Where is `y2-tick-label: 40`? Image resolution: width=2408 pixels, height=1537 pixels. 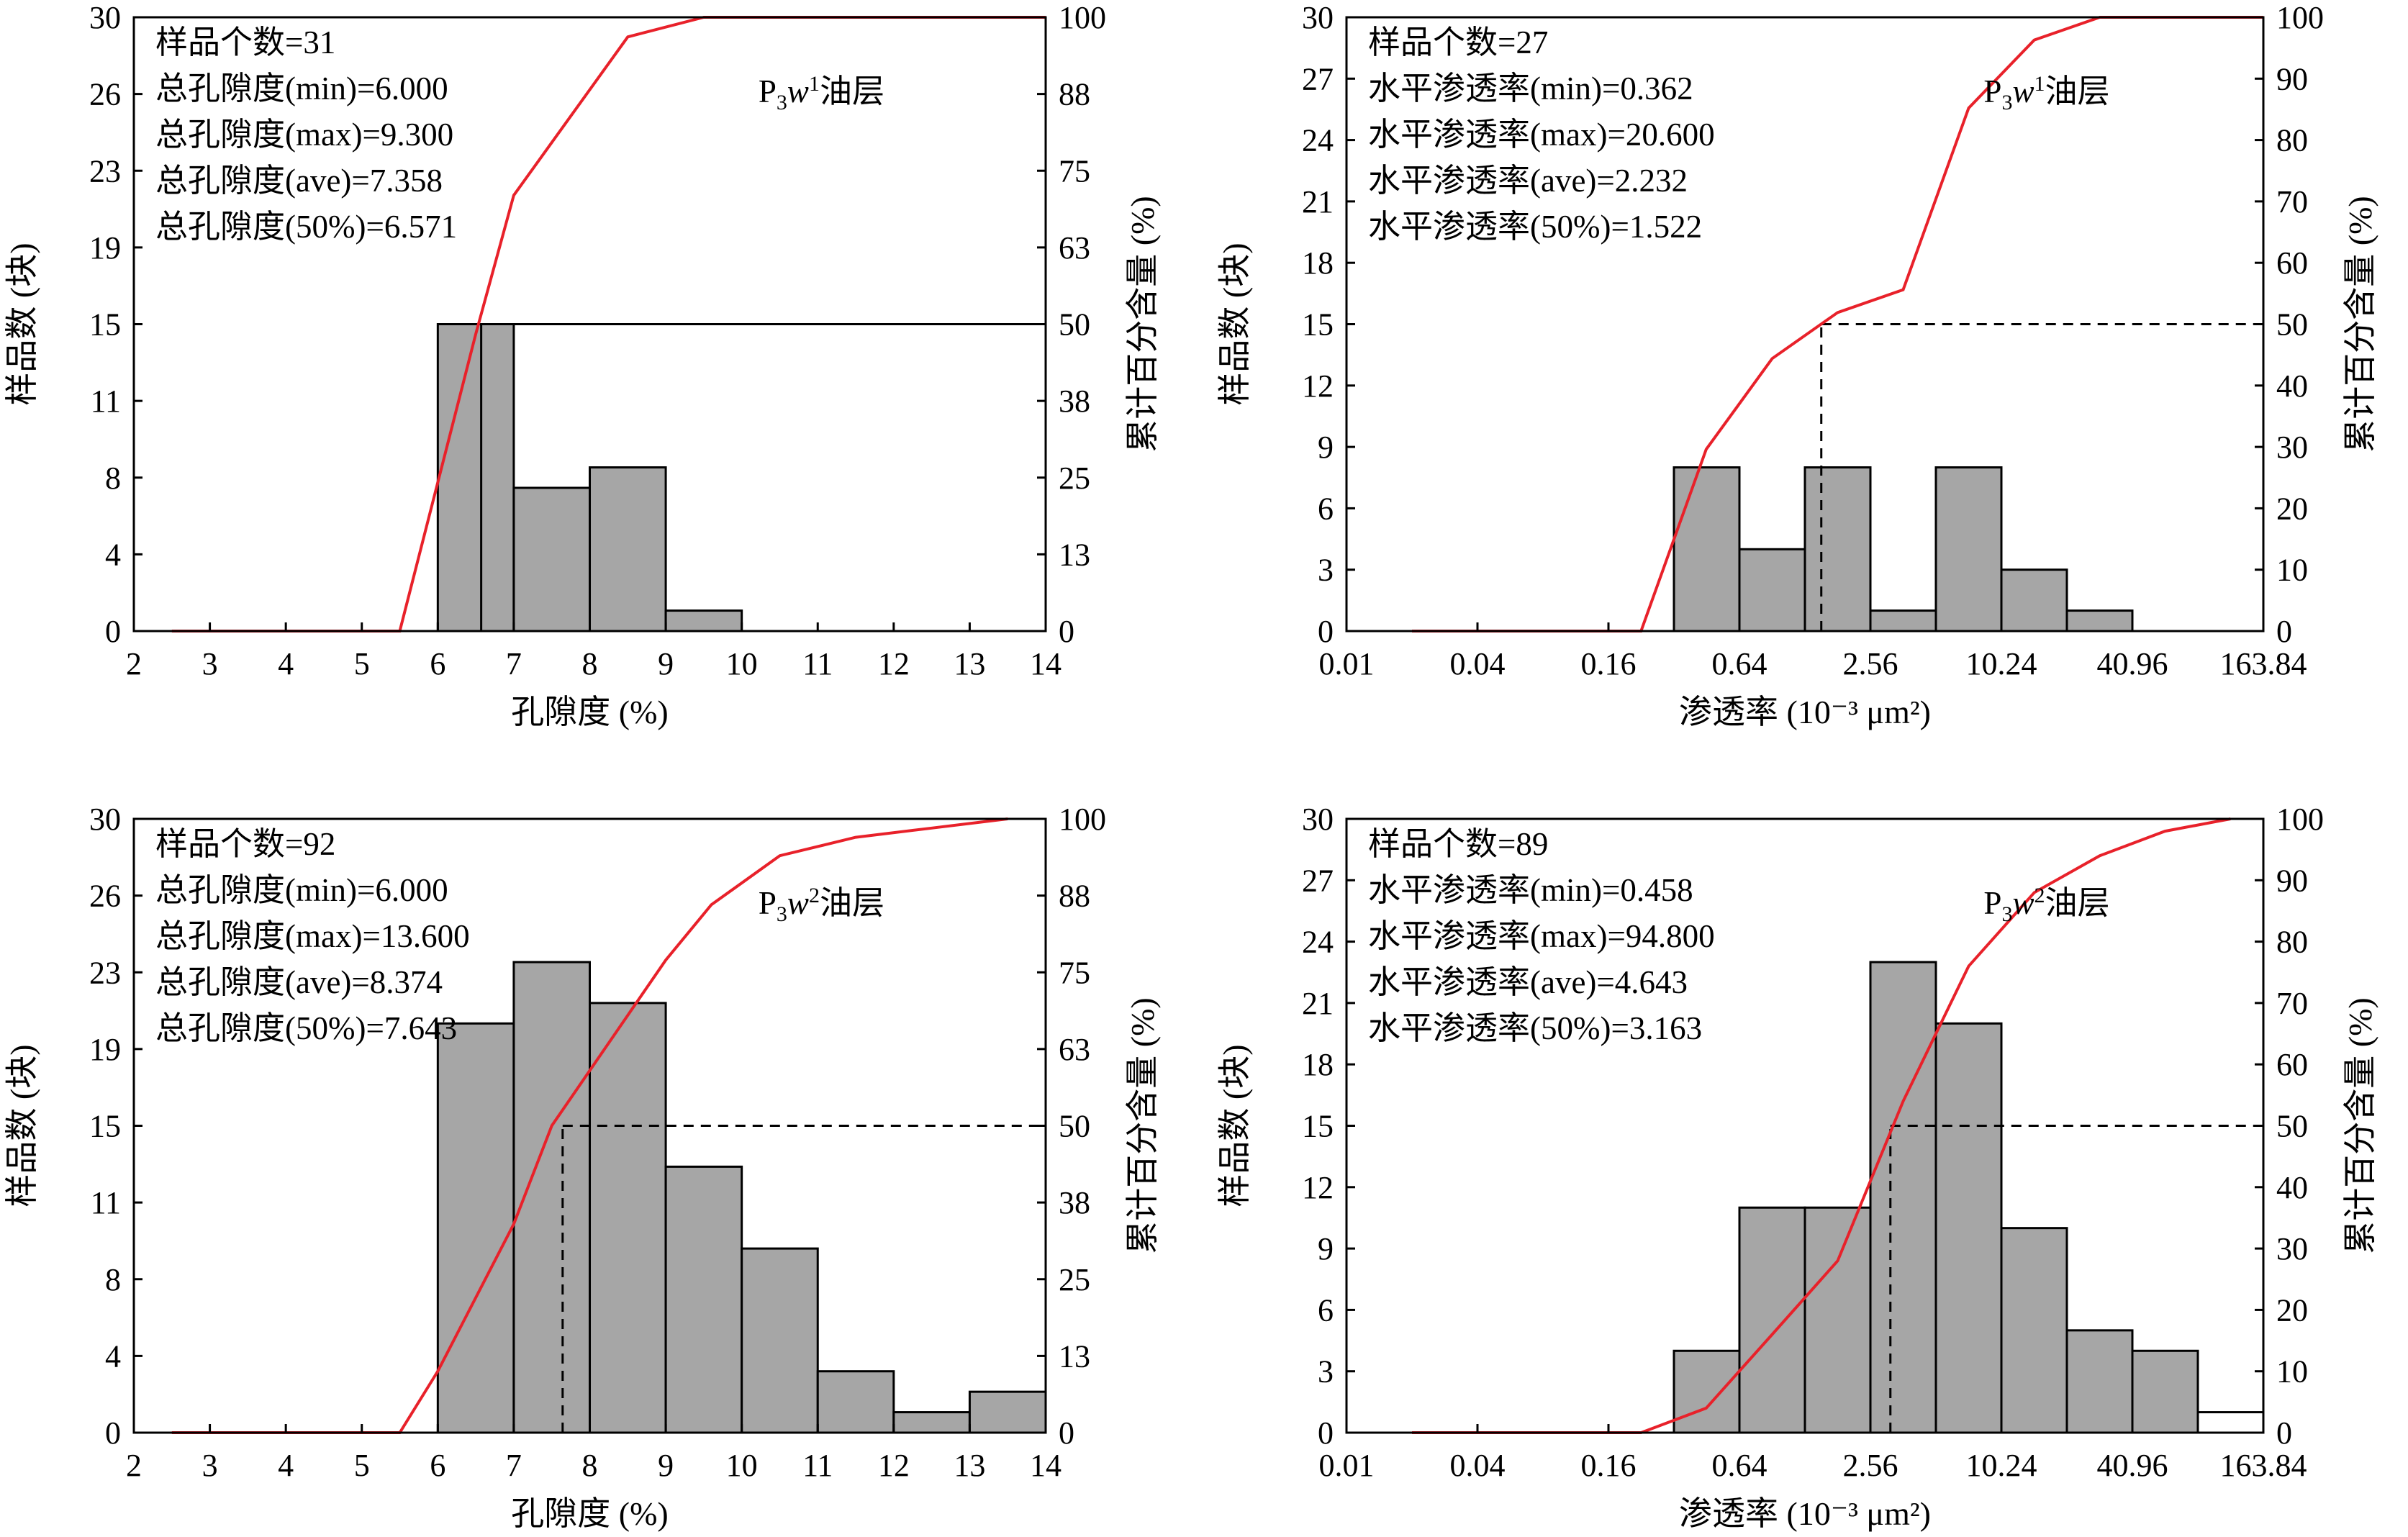
y2-tick-label: 40 is located at coordinates (2292, 386).